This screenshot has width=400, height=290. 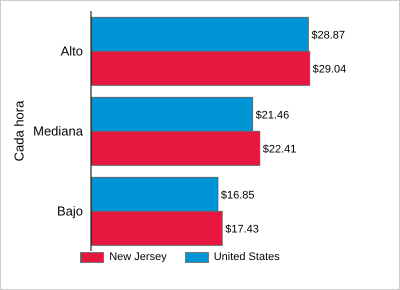 I want to click on y-axis-title: Cada hora, so click(x=19, y=131).